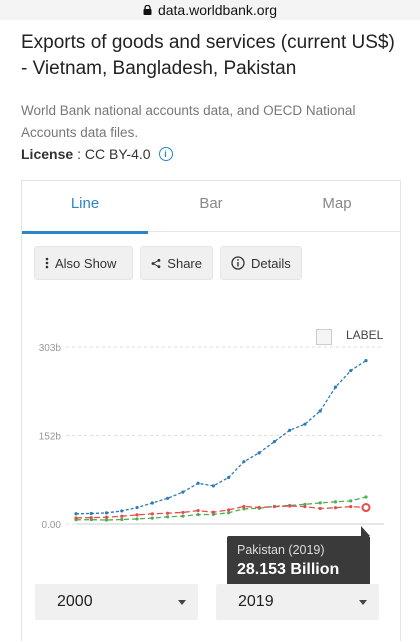 This screenshot has width=420, height=641. What do you see at coordinates (165, 154) in the screenshot?
I see `info-icon: i` at bounding box center [165, 154].